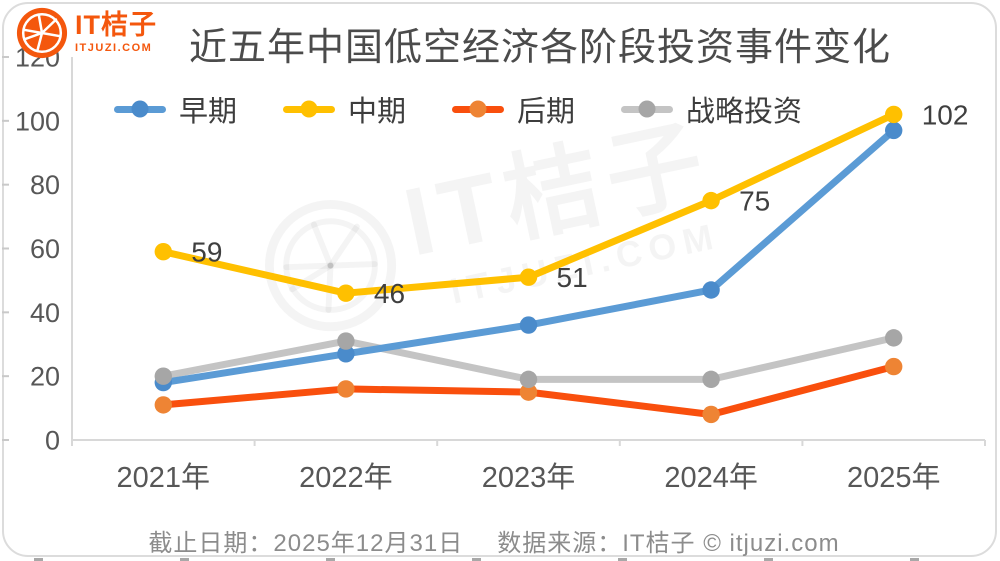  I want to click on logo-domain: ITJUZI.COM, so click(114, 48).